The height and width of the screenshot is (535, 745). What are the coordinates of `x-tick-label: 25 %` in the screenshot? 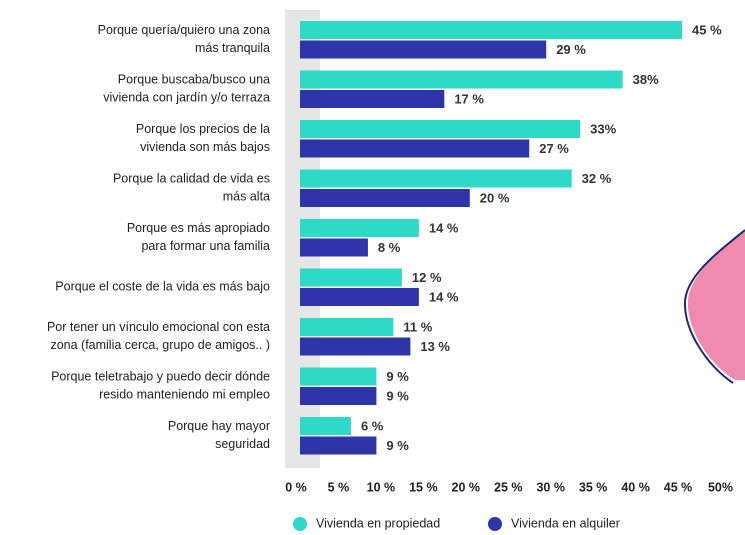 It's located at (508, 487).